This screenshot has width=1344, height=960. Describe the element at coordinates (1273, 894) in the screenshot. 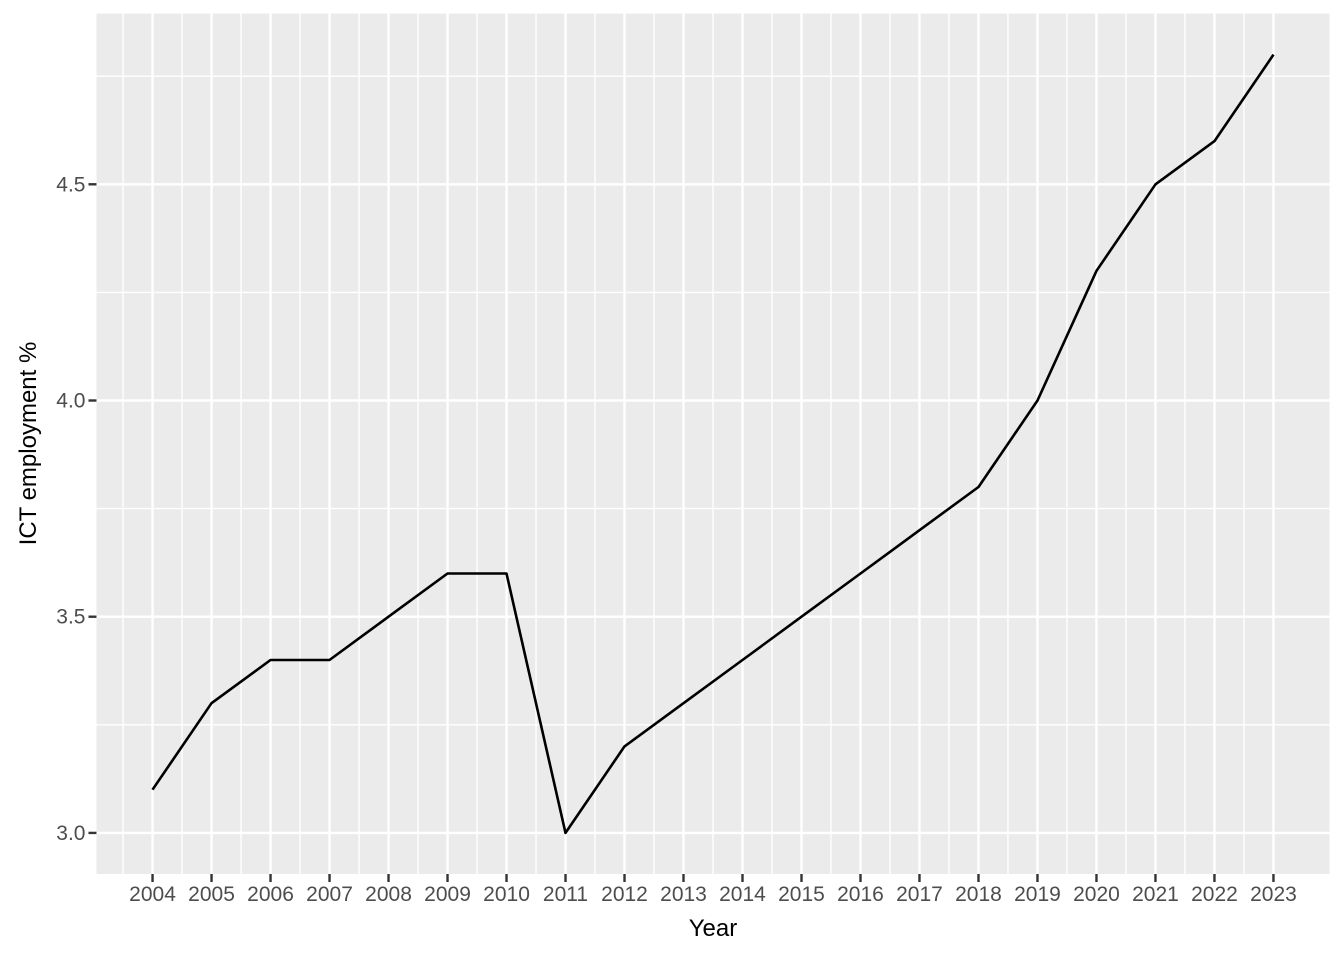

I see `x-tick-label: 2023` at that location.